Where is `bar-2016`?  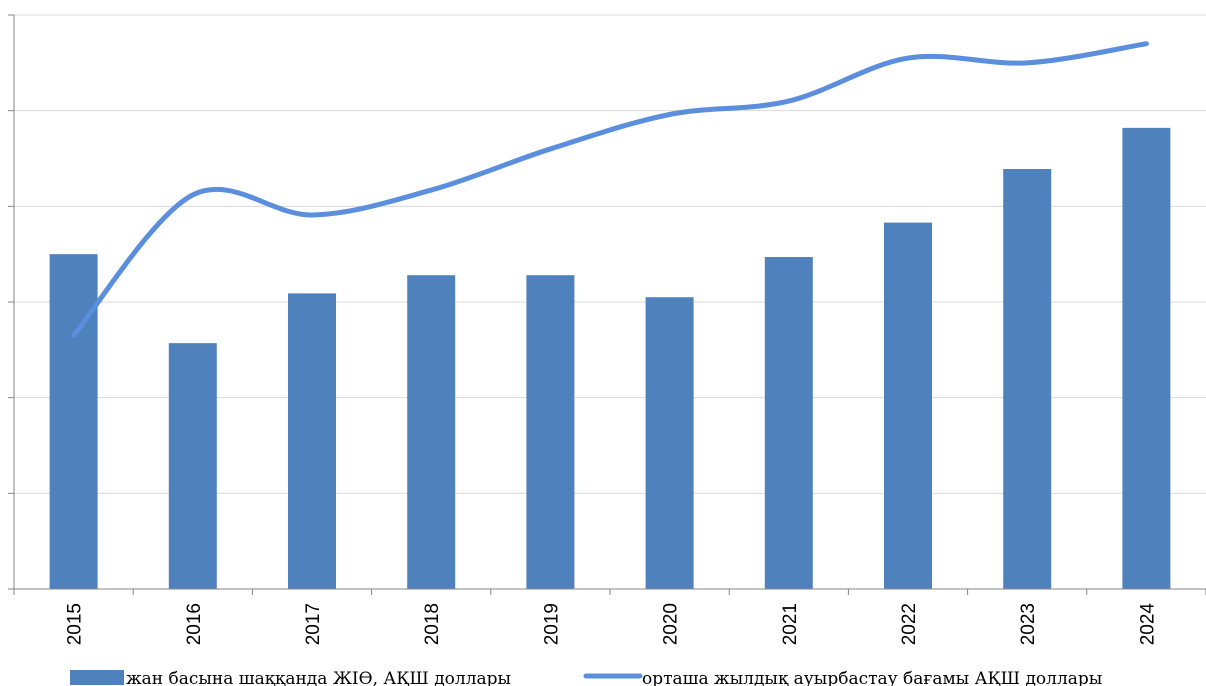
bar-2016 is located at coordinates (192, 466).